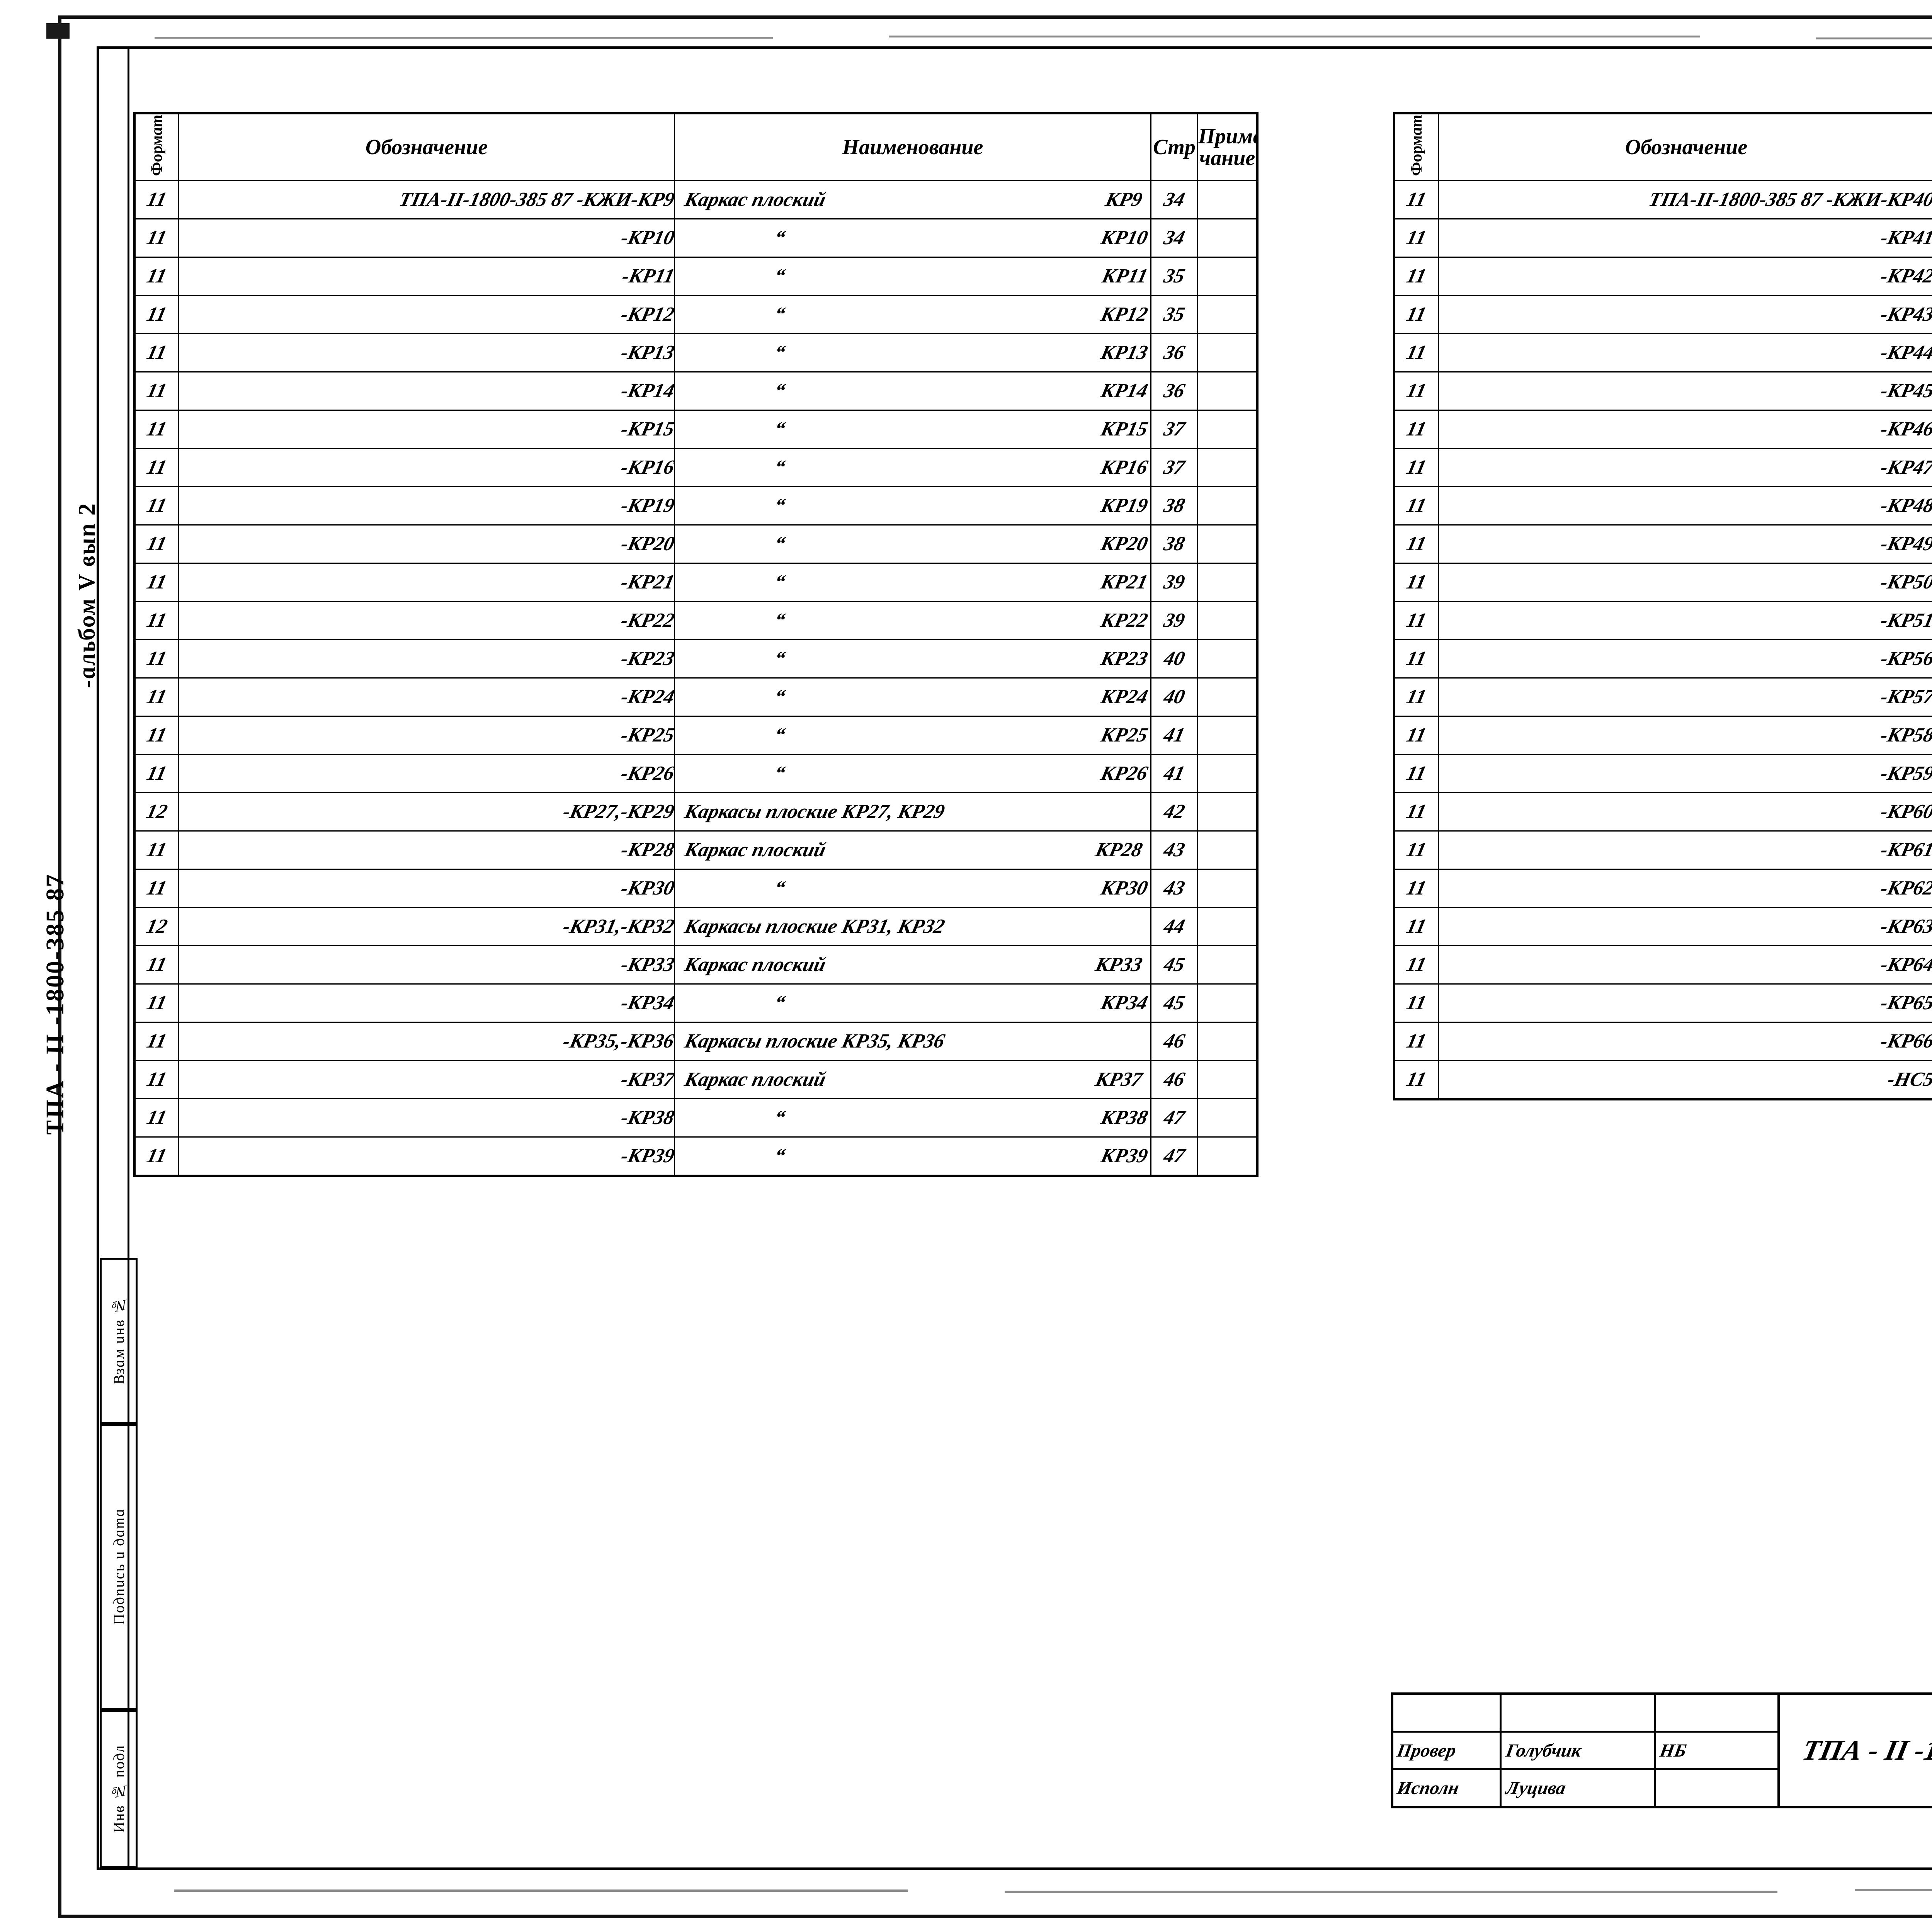 Image resolution: width=1932 pixels, height=1932 pixels. I want to click on table-row: 11 -КР12 “КР12 35, so click(696, 314).